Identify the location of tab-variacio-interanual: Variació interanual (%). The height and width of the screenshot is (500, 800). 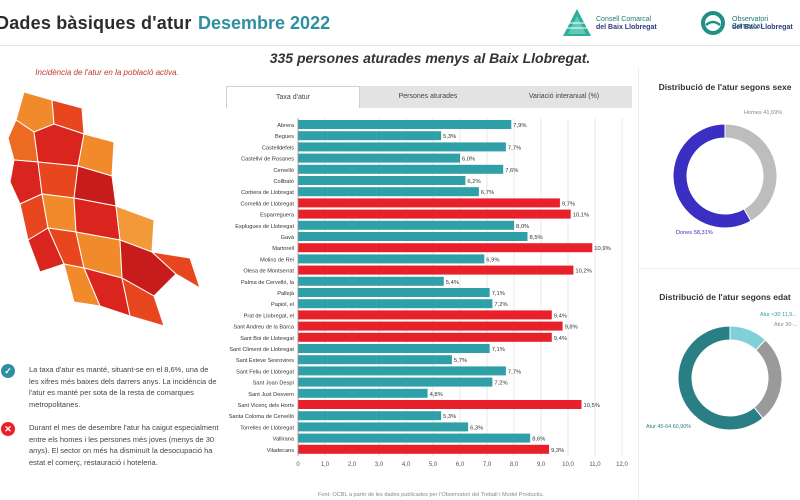
(564, 96).